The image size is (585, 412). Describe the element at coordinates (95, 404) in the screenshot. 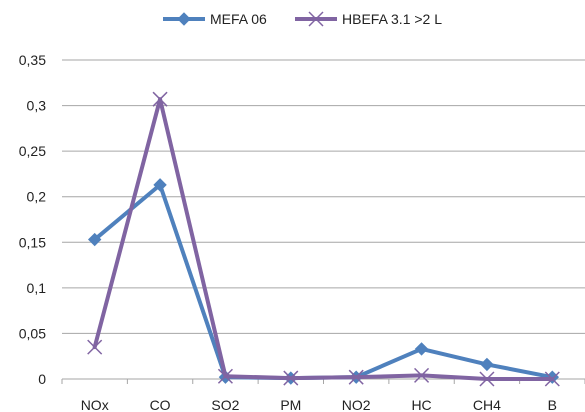

I see `x-tick-label: NOx` at that location.